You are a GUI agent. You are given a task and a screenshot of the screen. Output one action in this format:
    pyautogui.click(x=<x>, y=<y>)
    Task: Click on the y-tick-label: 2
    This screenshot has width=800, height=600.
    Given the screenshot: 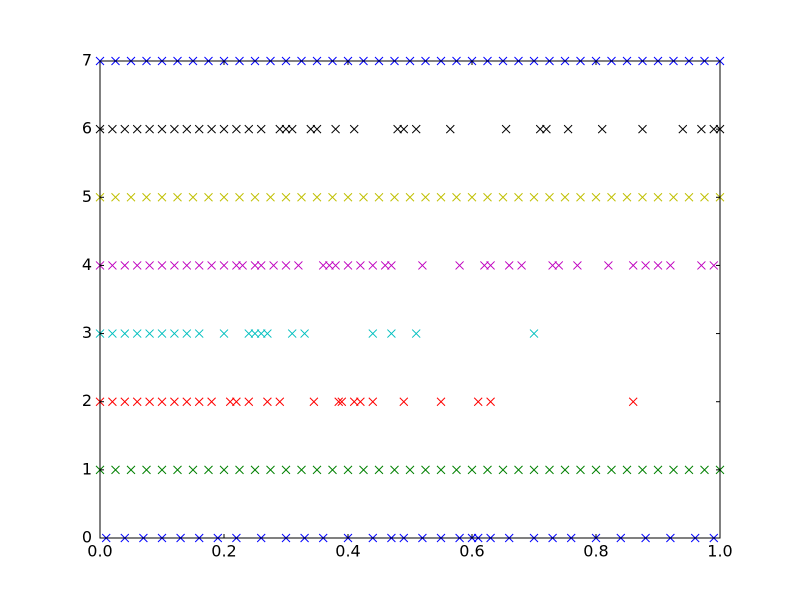 What is the action you would take?
    pyautogui.click(x=87, y=400)
    